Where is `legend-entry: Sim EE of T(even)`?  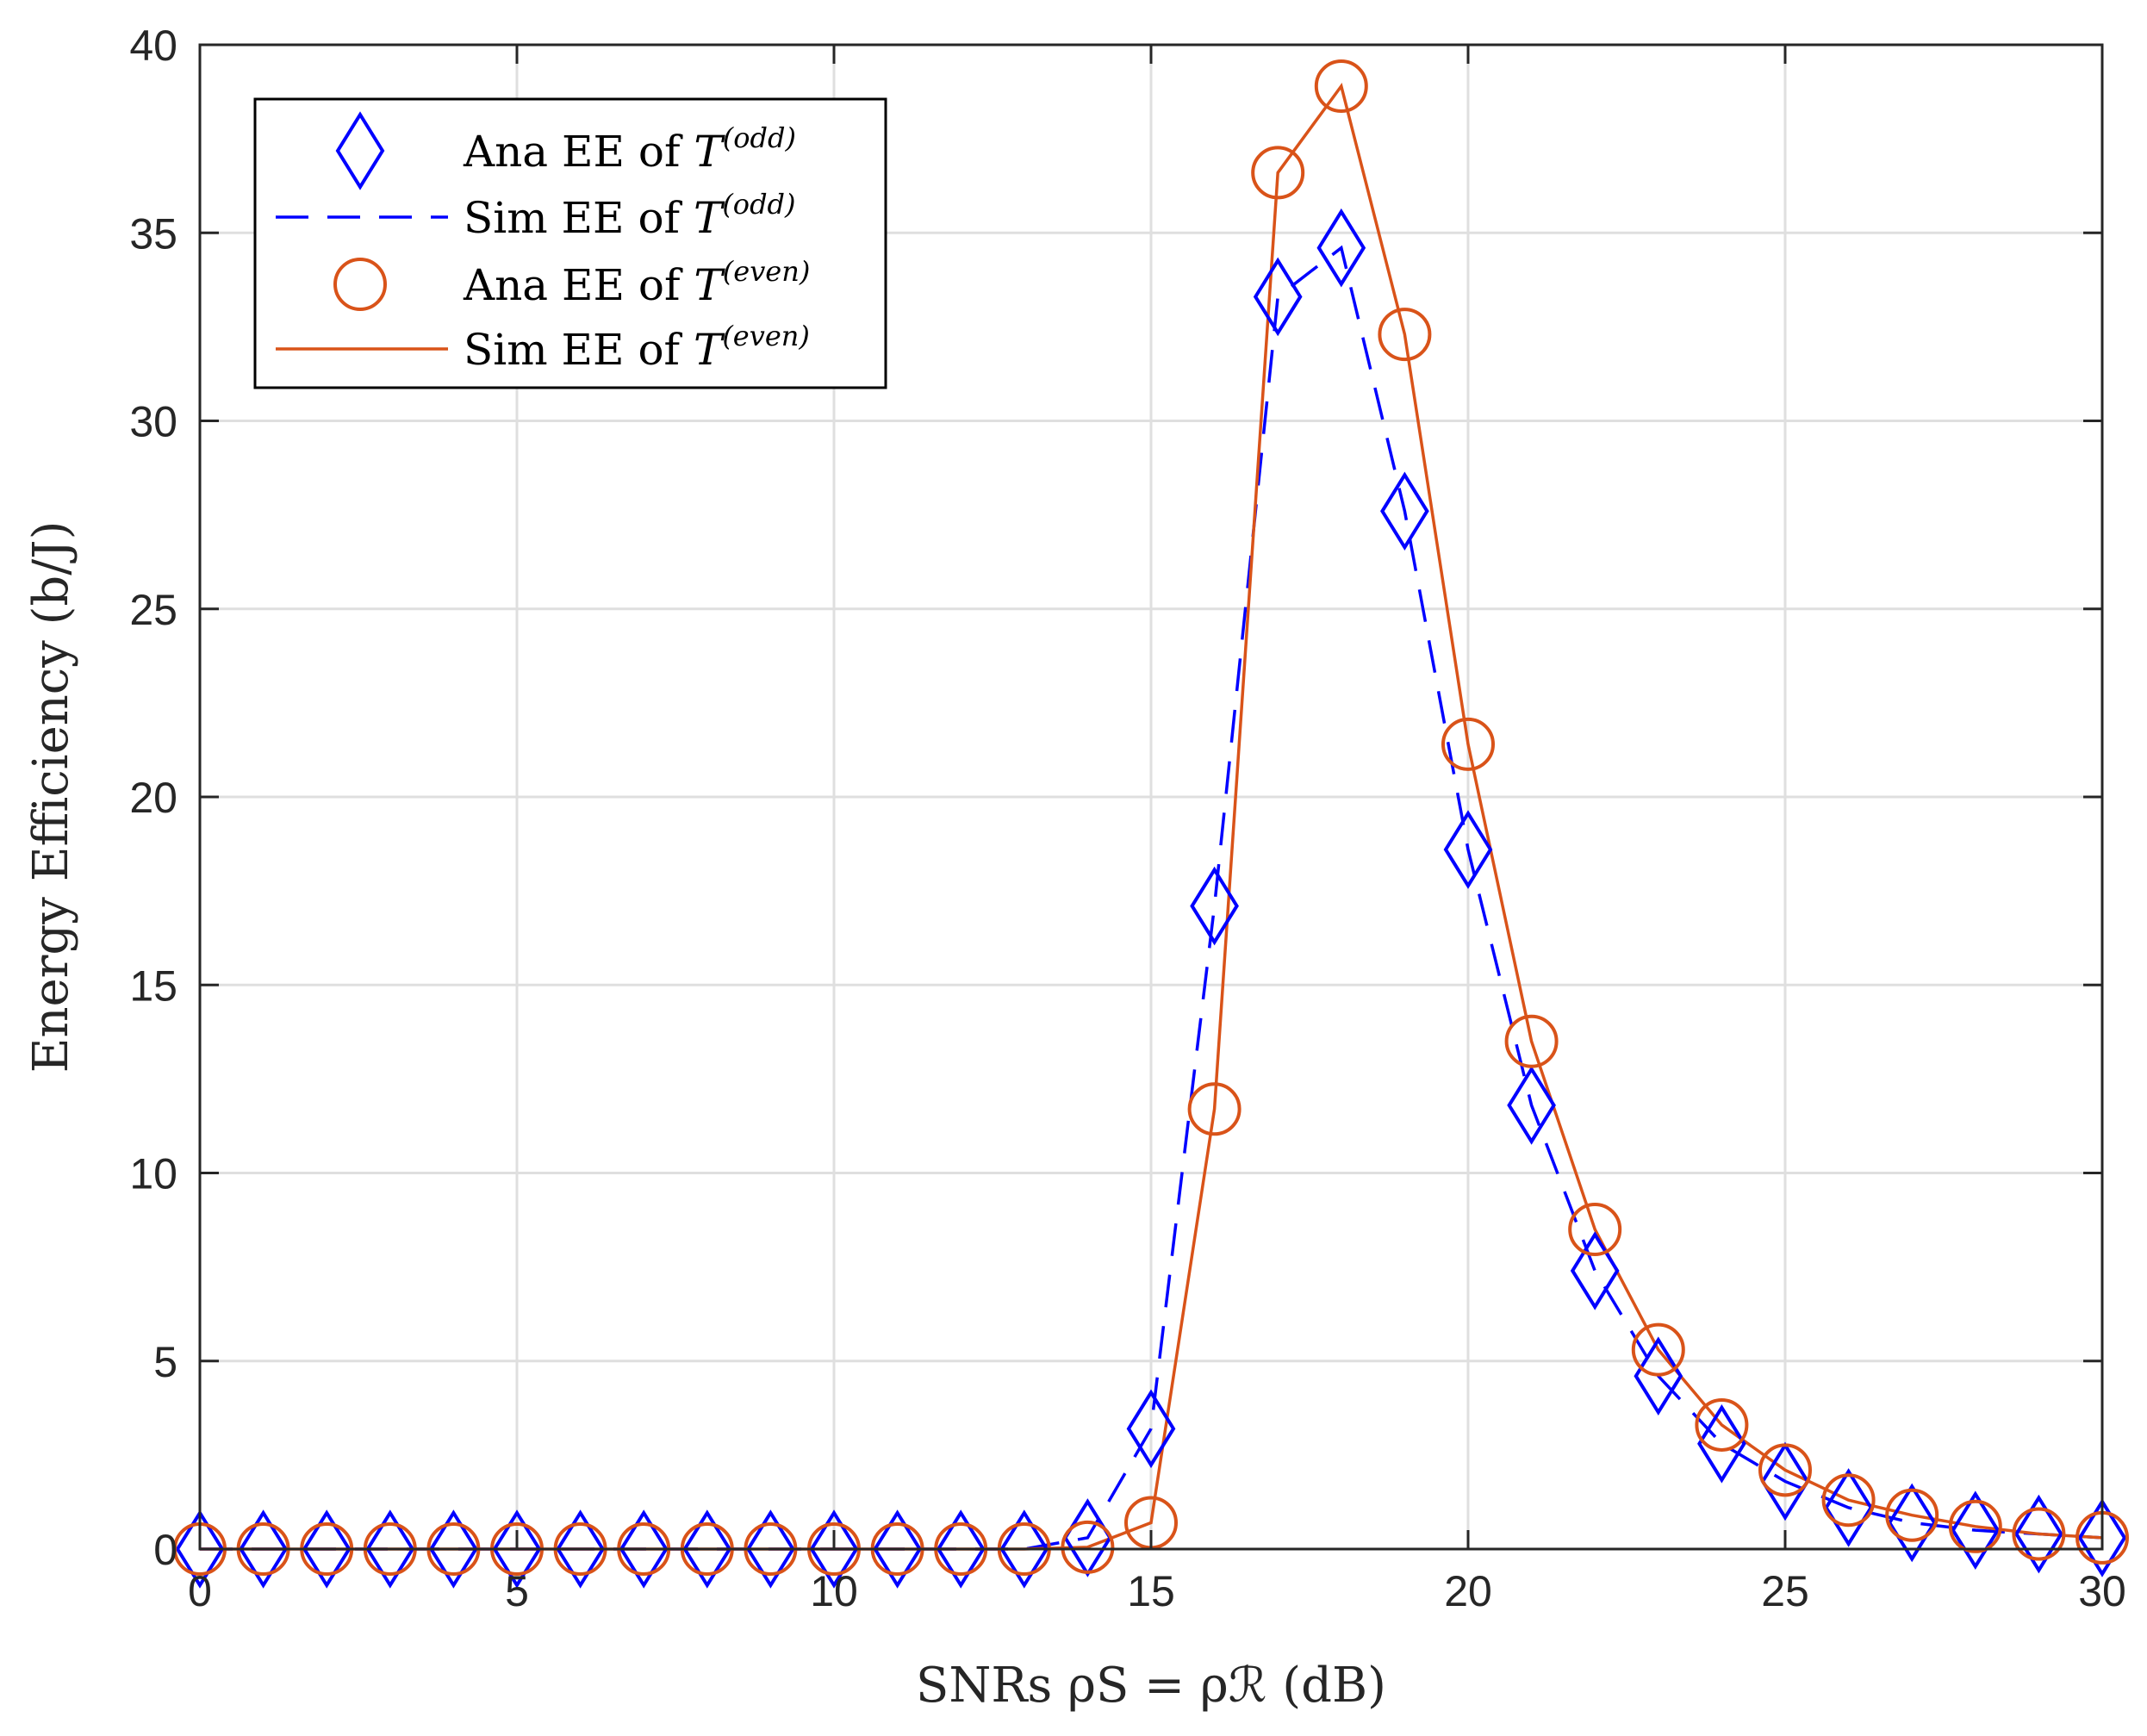 legend-entry: Sim EE of T(even) is located at coordinates (543, 348).